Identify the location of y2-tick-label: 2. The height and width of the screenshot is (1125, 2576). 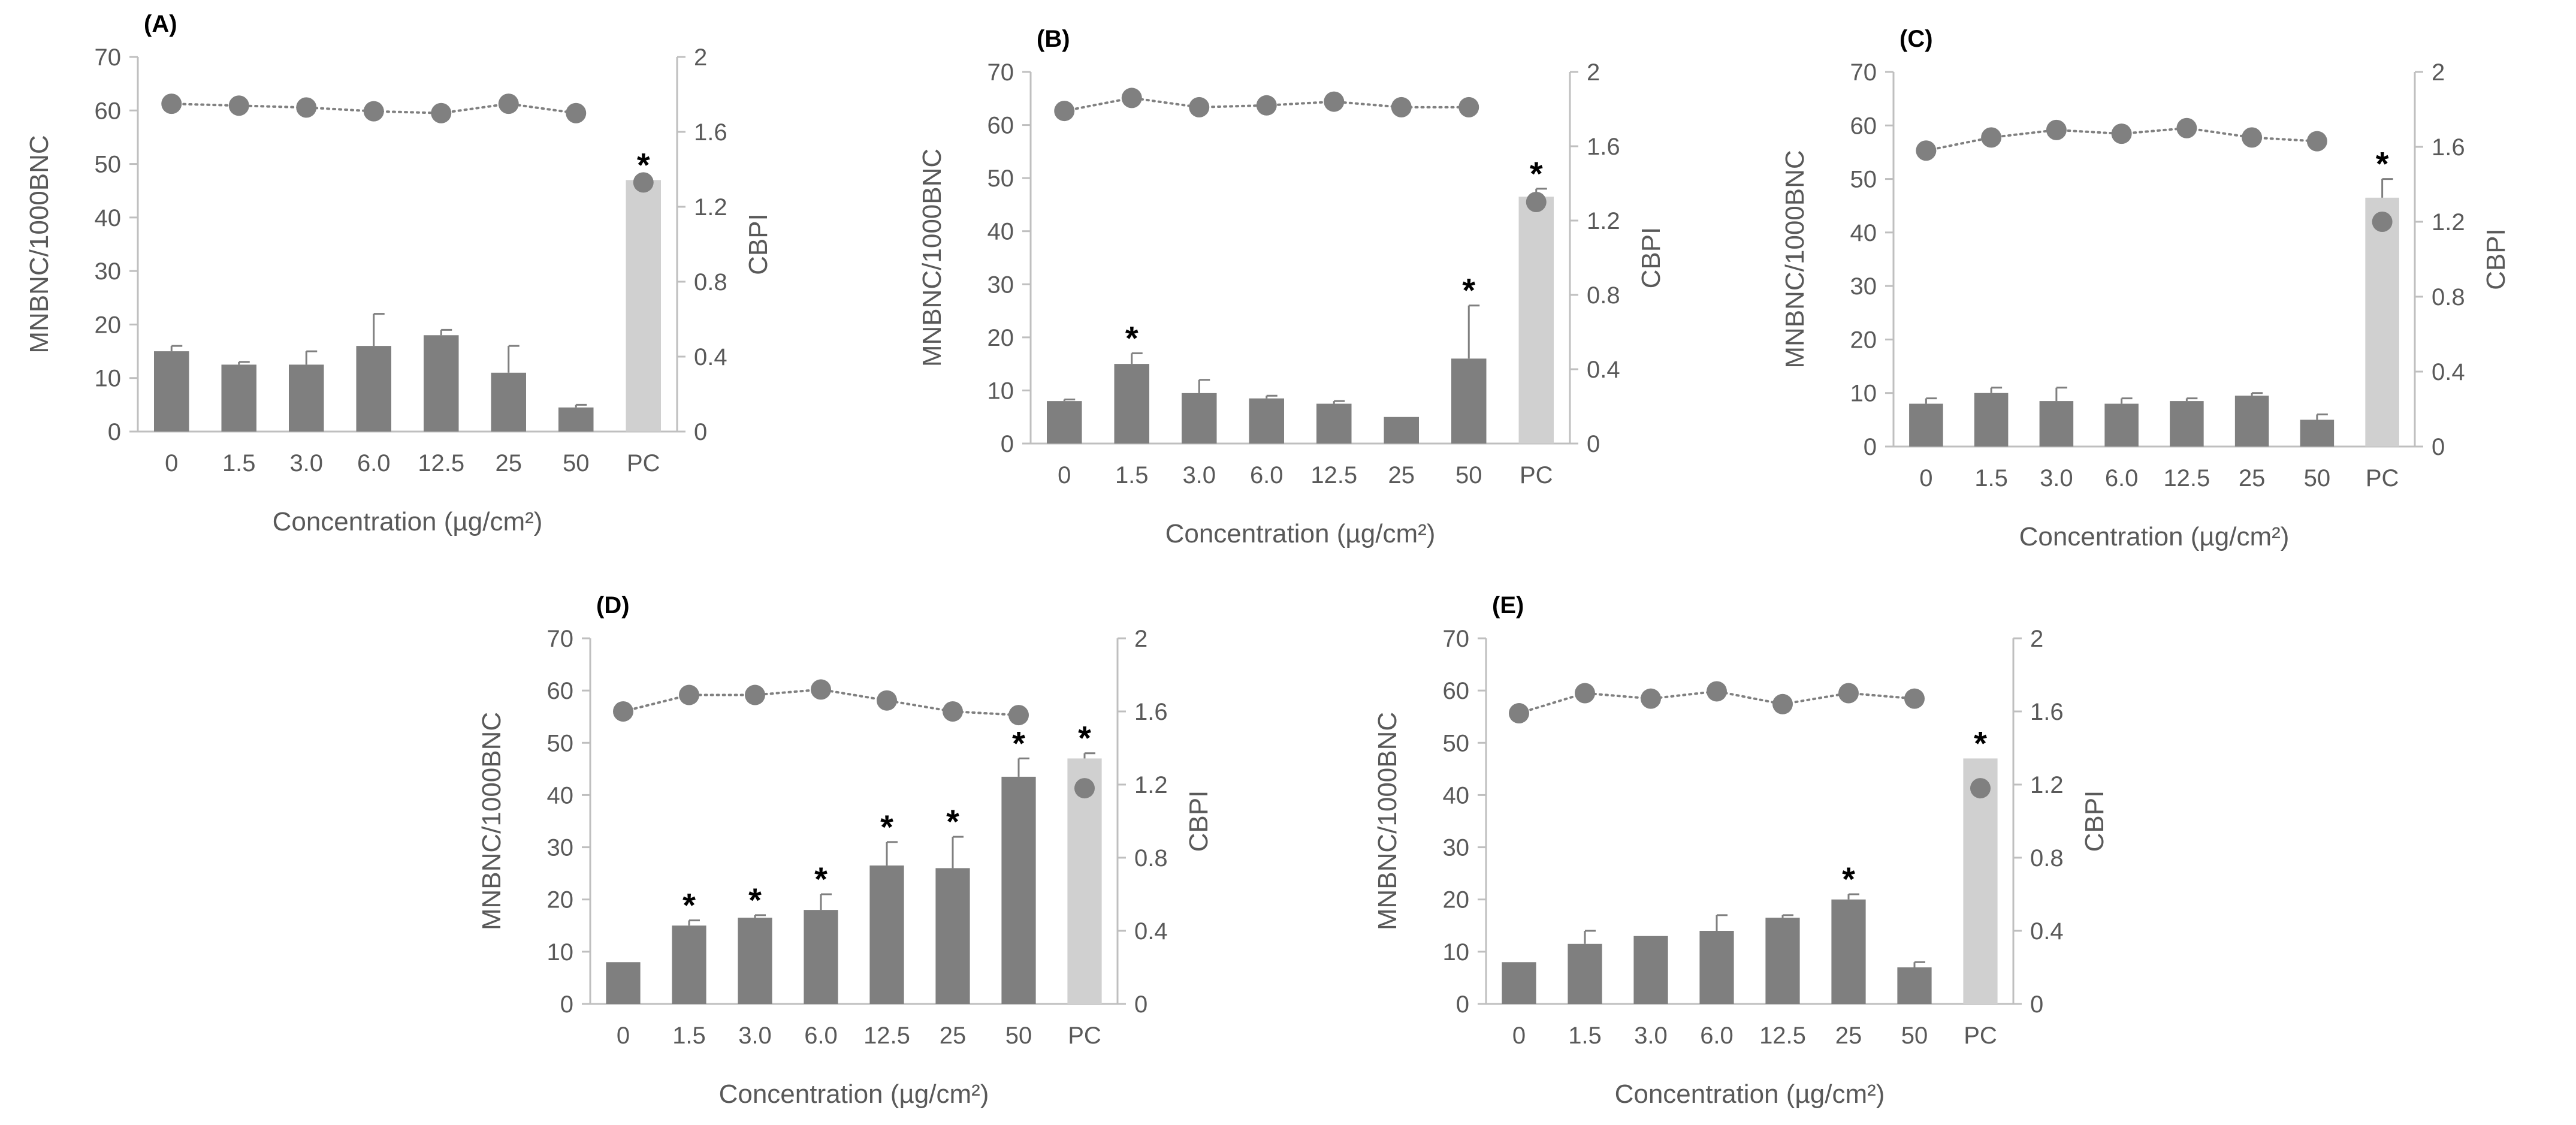
(1594, 73).